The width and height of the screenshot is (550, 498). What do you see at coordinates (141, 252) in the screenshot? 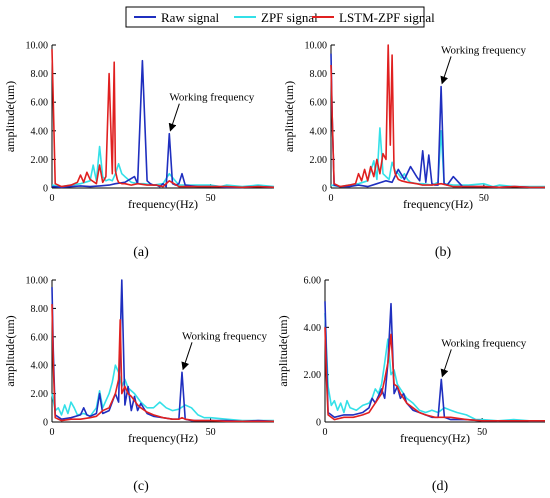
I see `panel-label: (a)` at bounding box center [141, 252].